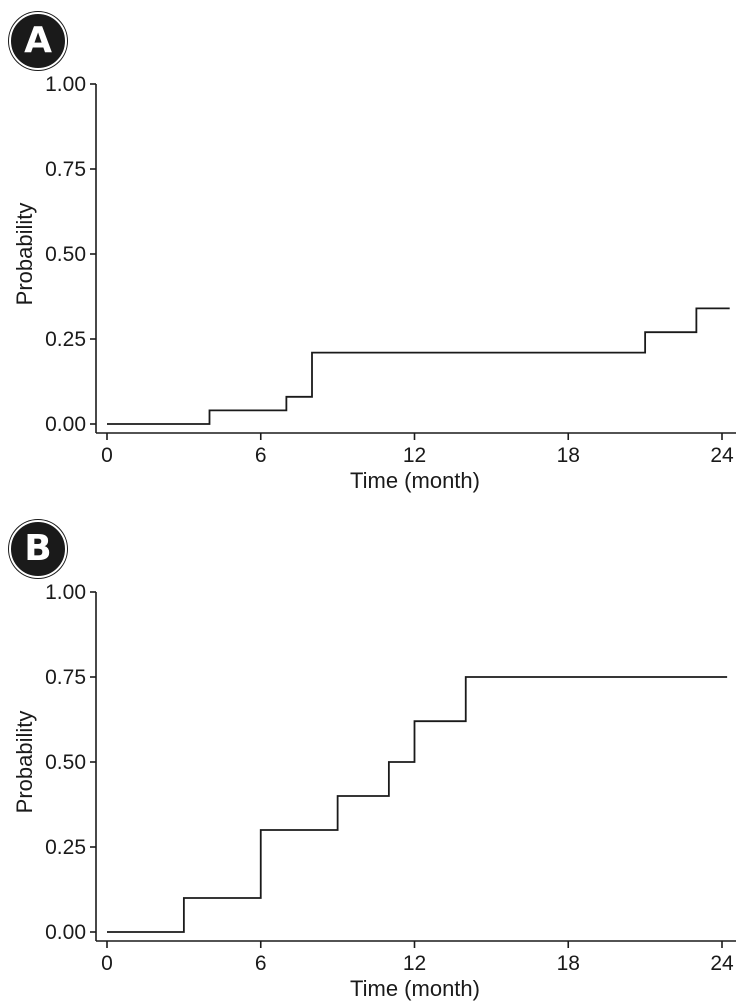 The image size is (753, 1008). Describe the element at coordinates (38, 41) in the screenshot. I see `panel-label-badge: A` at that location.